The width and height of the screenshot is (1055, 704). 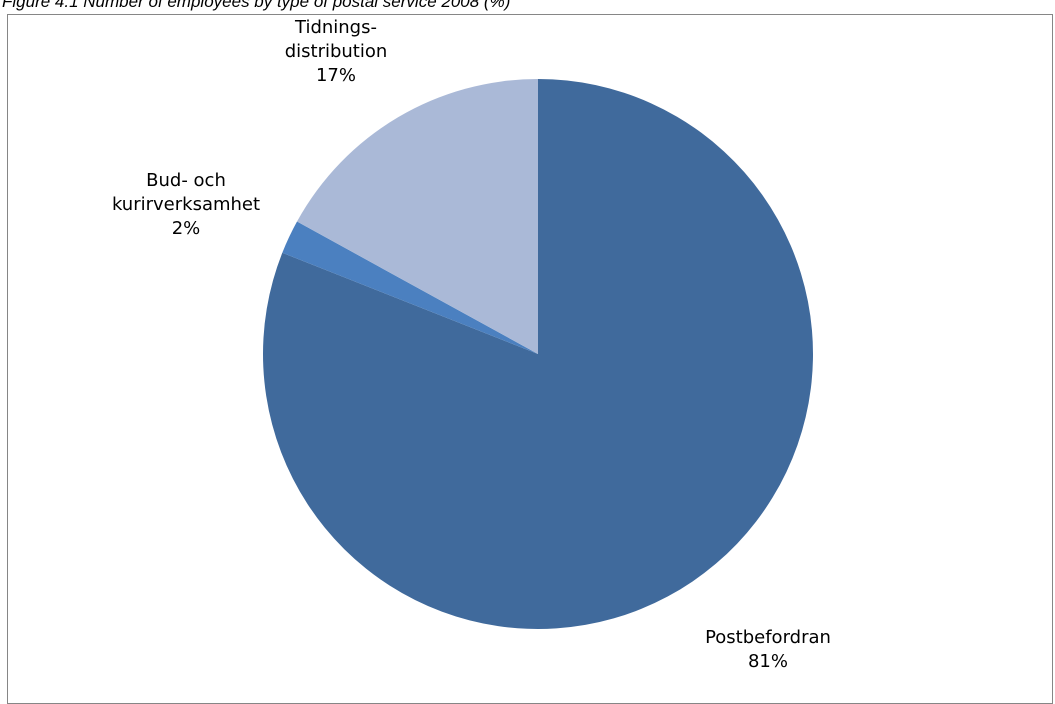 I want to click on slice-label-name: Bud- och, so click(x=186, y=180).